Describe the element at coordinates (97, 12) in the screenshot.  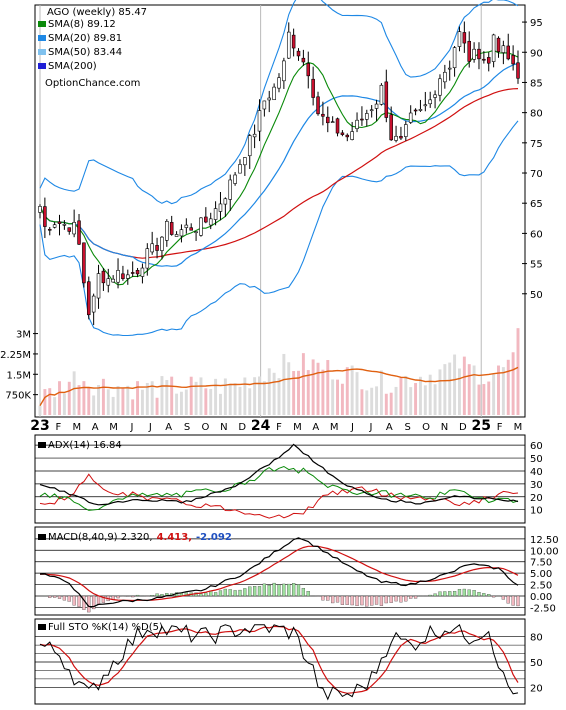
I see `ticker-title: AGO (weekly) 85.47` at that location.